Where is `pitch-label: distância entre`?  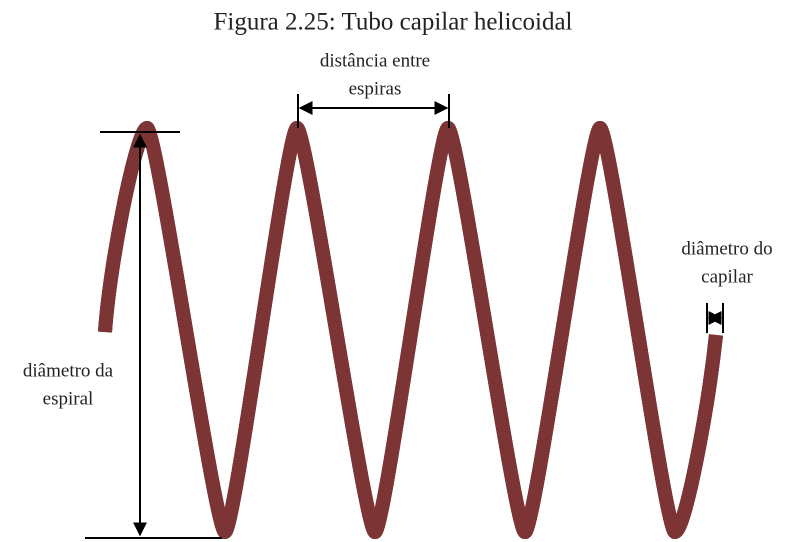 pitch-label: distância entre is located at coordinates (375, 60).